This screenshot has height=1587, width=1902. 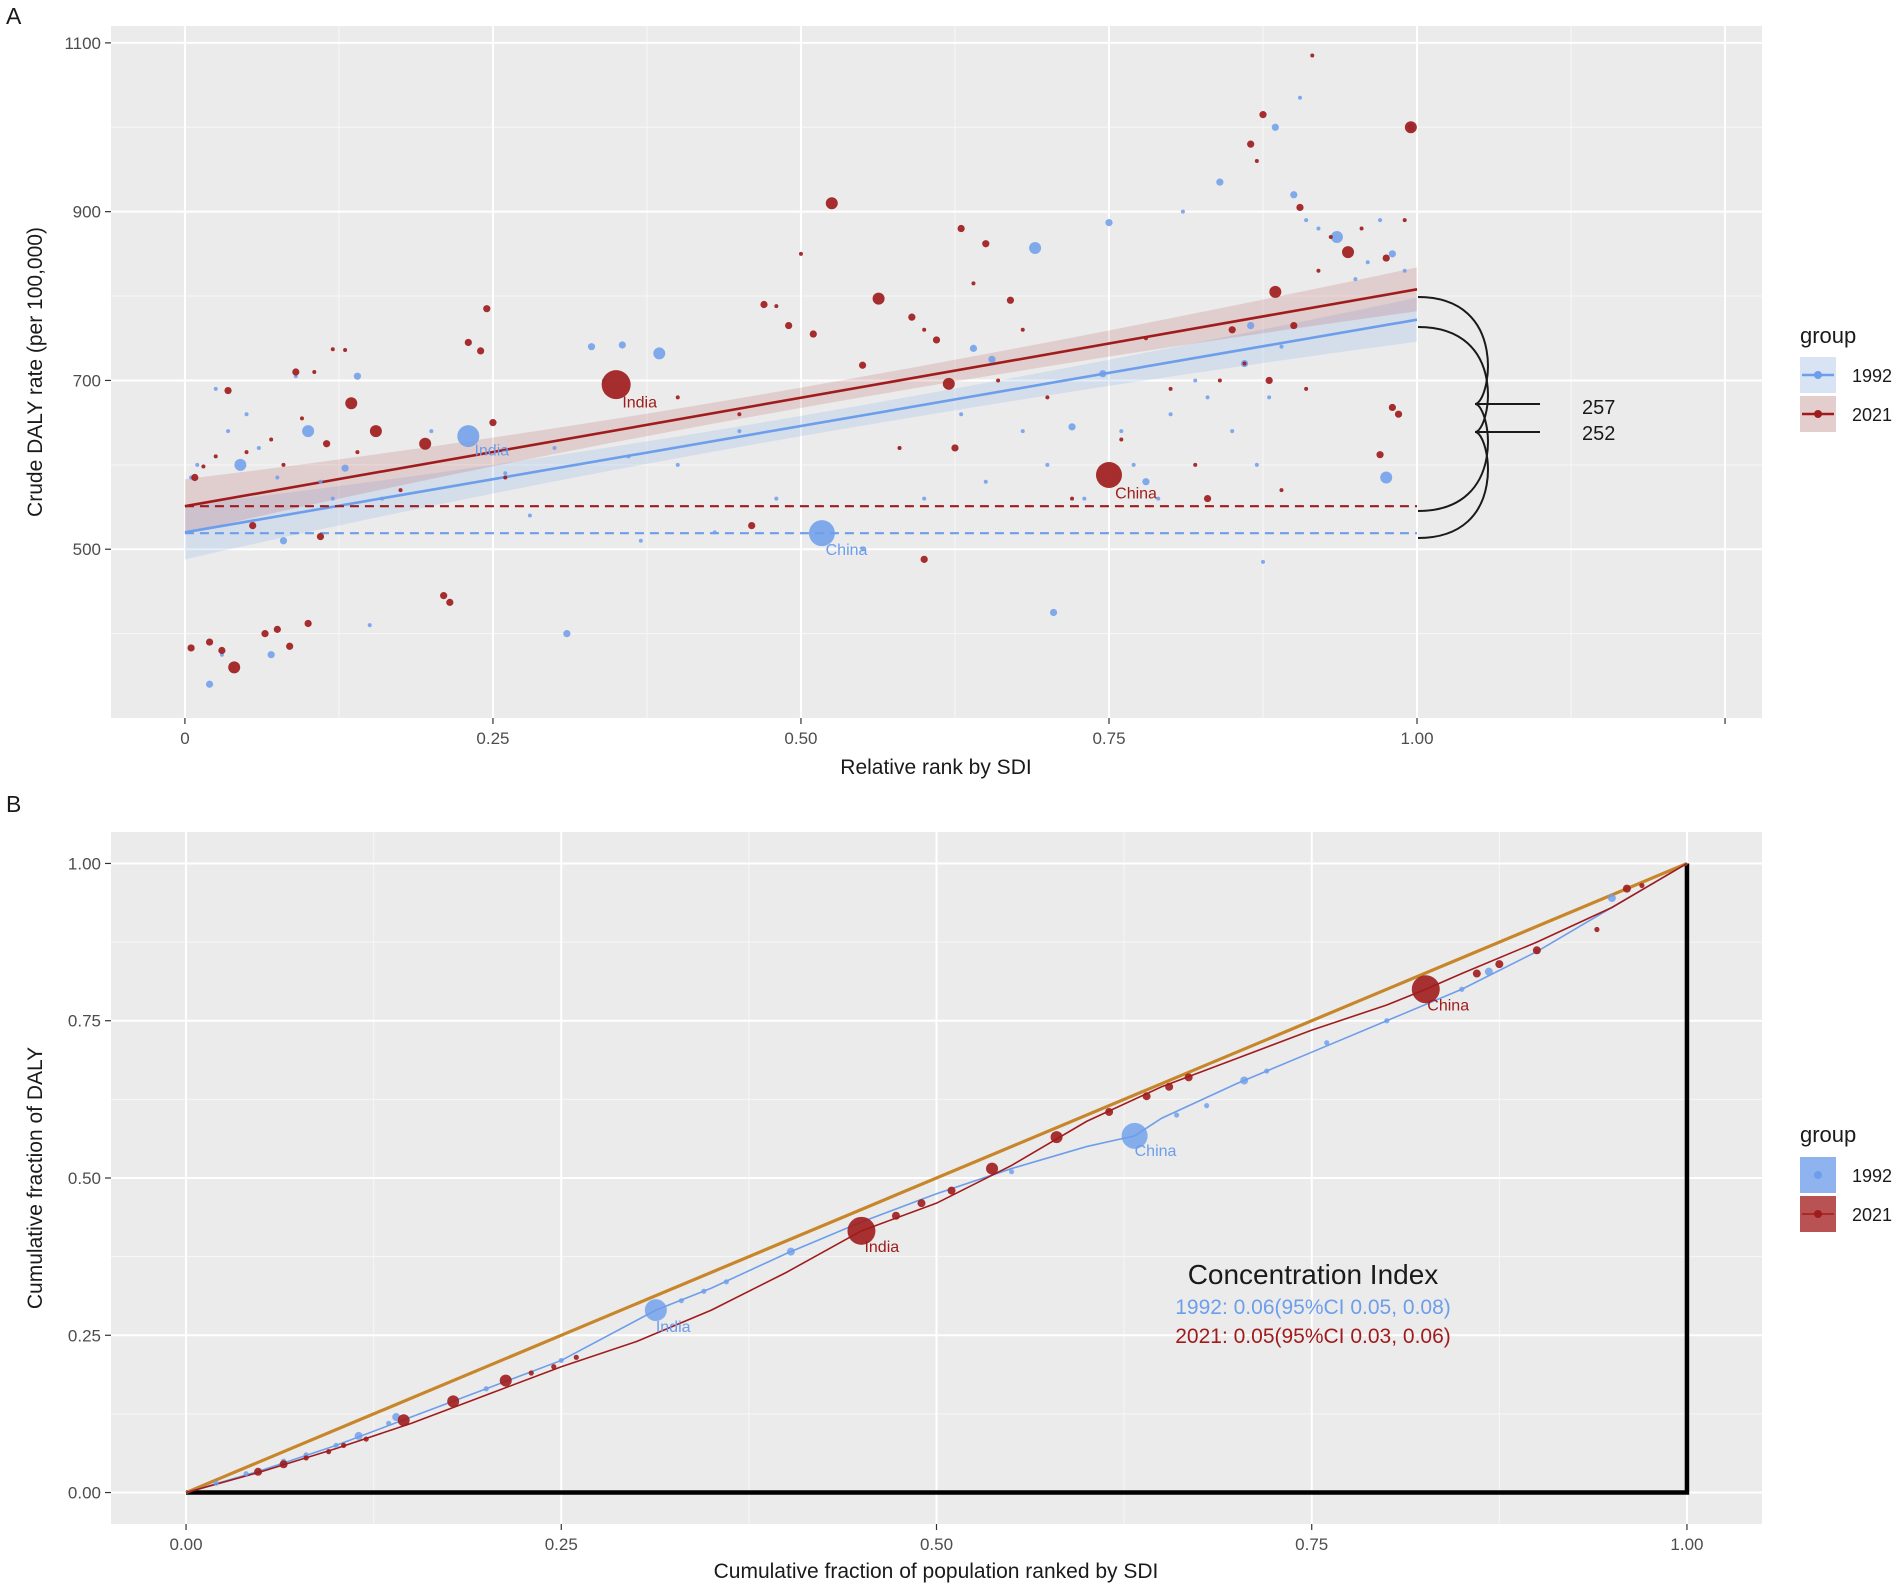 I want to click on panel-b-legend: group 1992 2021, so click(x=1846, y=1177).